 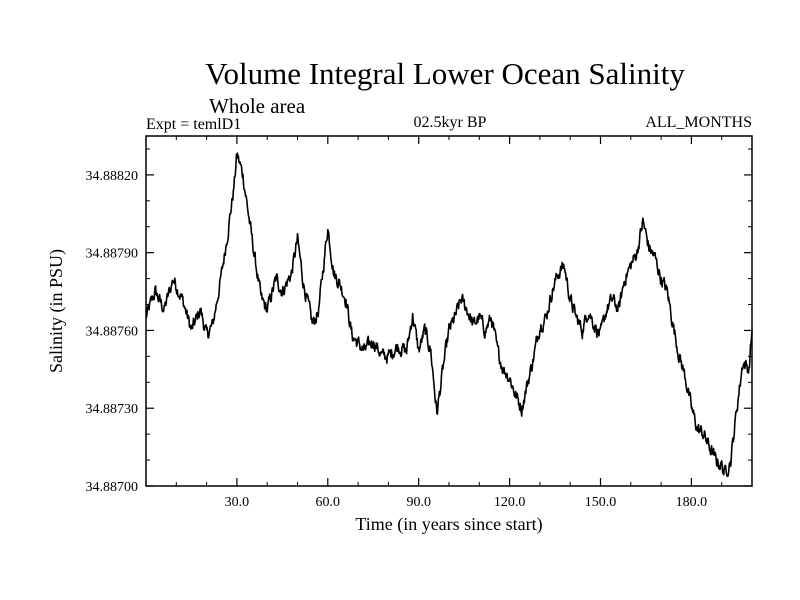 I want to click on period-label: 02.5kyr BP, so click(x=450, y=122).